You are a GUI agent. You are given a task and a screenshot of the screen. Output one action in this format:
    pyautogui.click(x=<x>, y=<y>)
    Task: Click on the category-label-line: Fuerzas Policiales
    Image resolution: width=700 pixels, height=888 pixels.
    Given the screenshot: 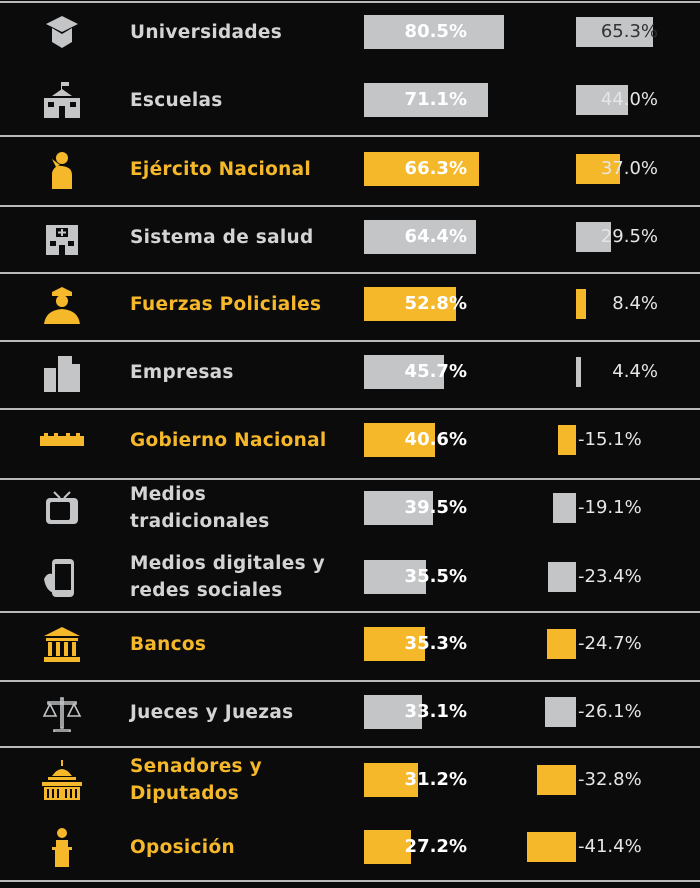 What is the action you would take?
    pyautogui.click(x=226, y=304)
    